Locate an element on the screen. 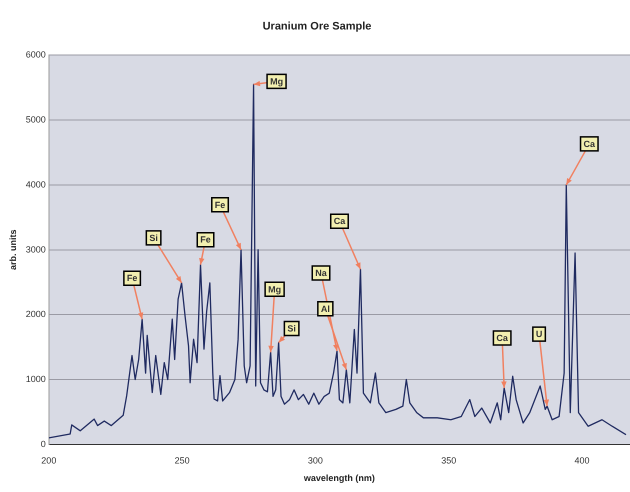 The width and height of the screenshot is (630, 492). annotation: Al is located at coordinates (325, 309).